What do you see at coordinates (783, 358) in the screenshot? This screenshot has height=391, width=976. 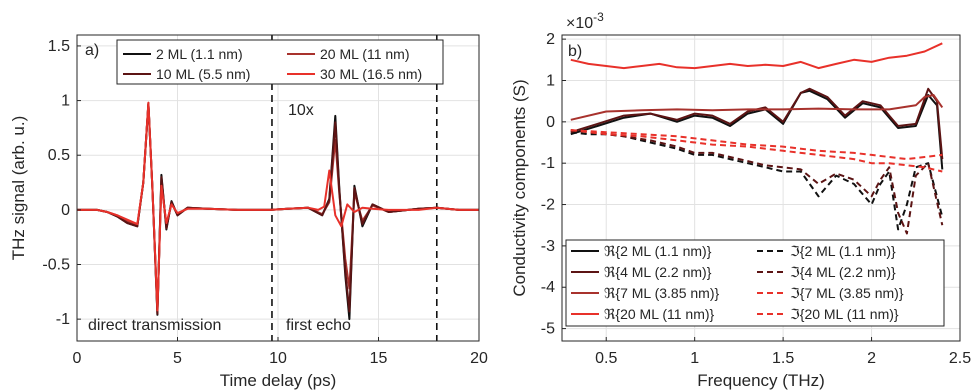 I see `x-tick-label: 1.5` at bounding box center [783, 358].